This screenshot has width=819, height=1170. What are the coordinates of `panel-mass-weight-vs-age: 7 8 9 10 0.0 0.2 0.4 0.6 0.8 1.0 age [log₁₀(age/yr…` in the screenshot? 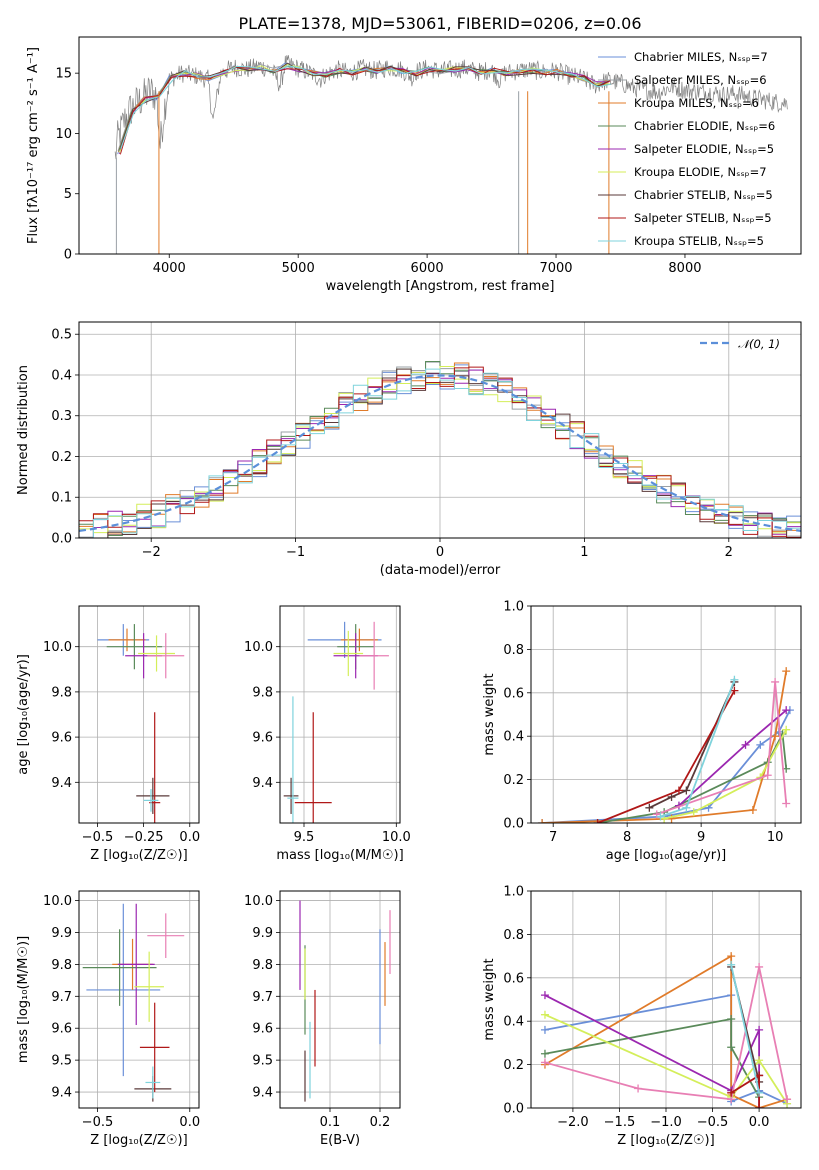 It's located at (642, 731).